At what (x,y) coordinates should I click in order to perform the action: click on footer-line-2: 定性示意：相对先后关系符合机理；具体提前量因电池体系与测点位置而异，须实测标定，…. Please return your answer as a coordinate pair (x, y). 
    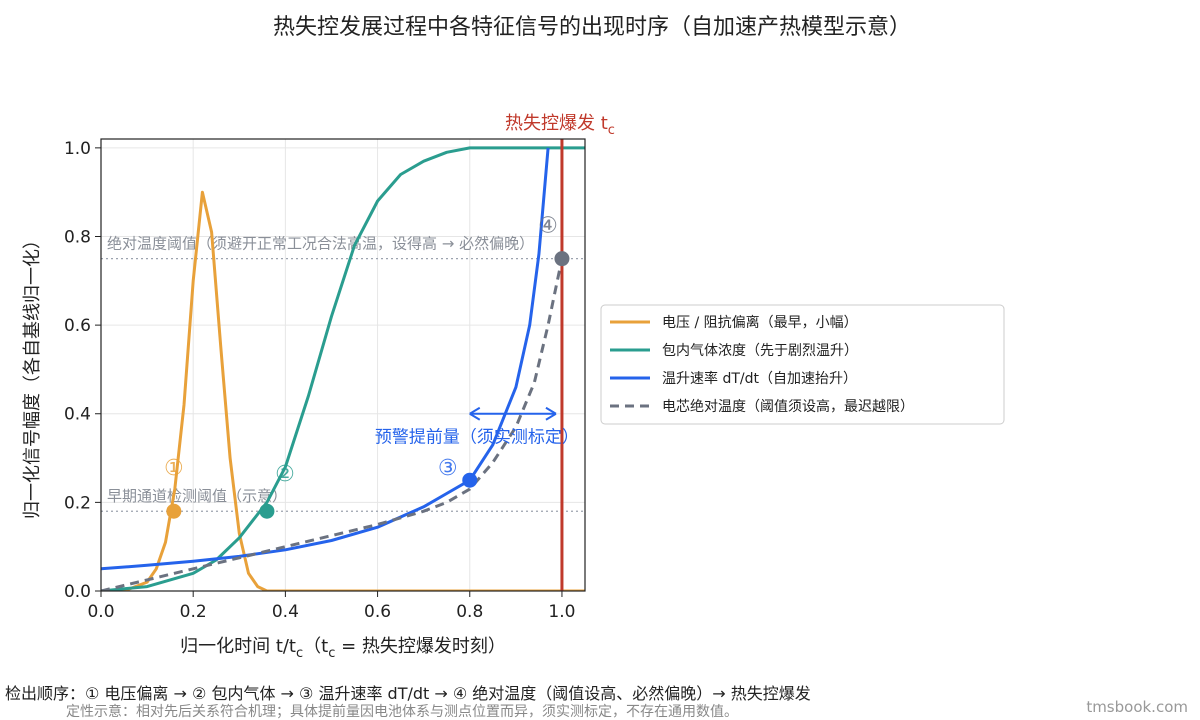
    Looking at the image, I should click on (402, 711).